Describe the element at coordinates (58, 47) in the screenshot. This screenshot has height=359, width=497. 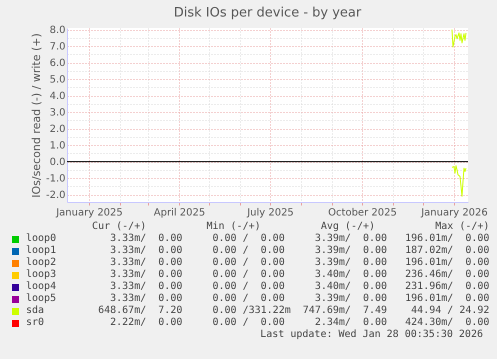
I see `y-tick-label: 7.0` at that location.